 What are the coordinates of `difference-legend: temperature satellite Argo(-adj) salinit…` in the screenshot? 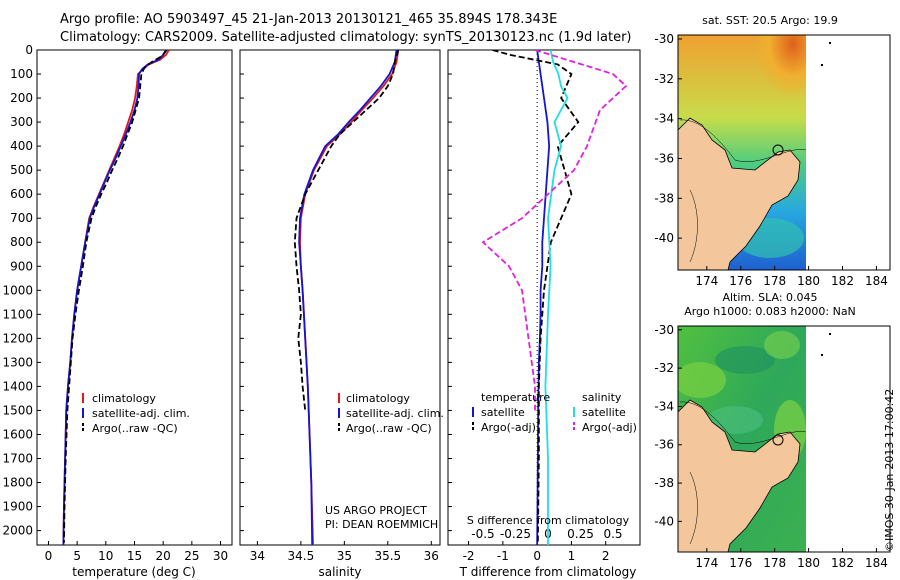 It's located at (554, 412).